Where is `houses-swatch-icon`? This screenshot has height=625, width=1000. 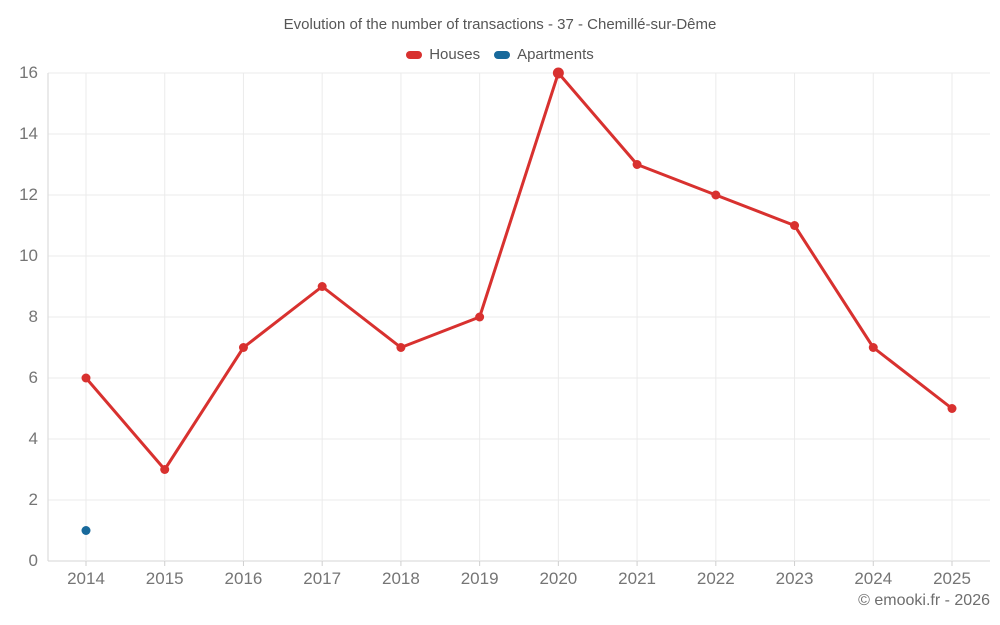 houses-swatch-icon is located at coordinates (414, 54).